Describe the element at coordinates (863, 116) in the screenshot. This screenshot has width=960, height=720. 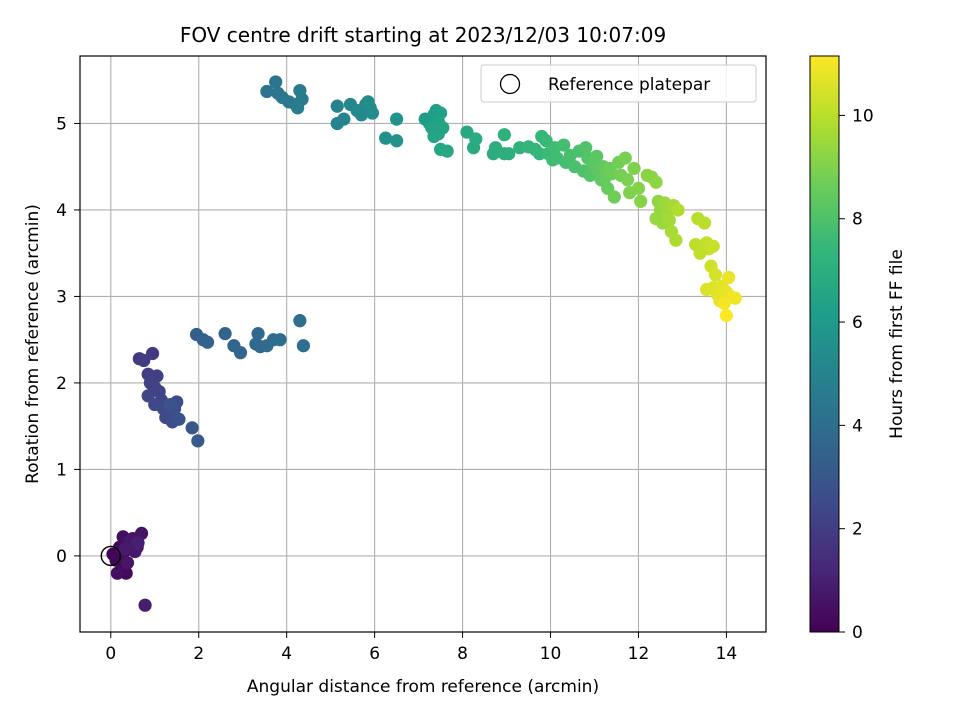
I see `colorbar-tick-label: 10` at that location.